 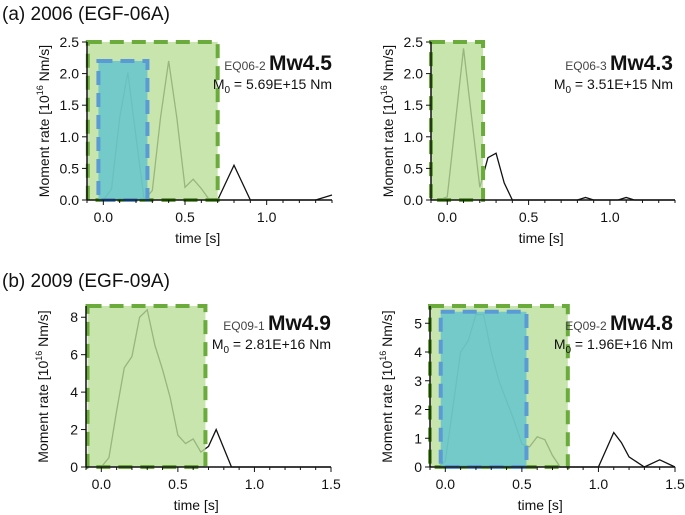 What do you see at coordinates (418, 323) in the screenshot?
I see `y-tick-label: 5` at bounding box center [418, 323].